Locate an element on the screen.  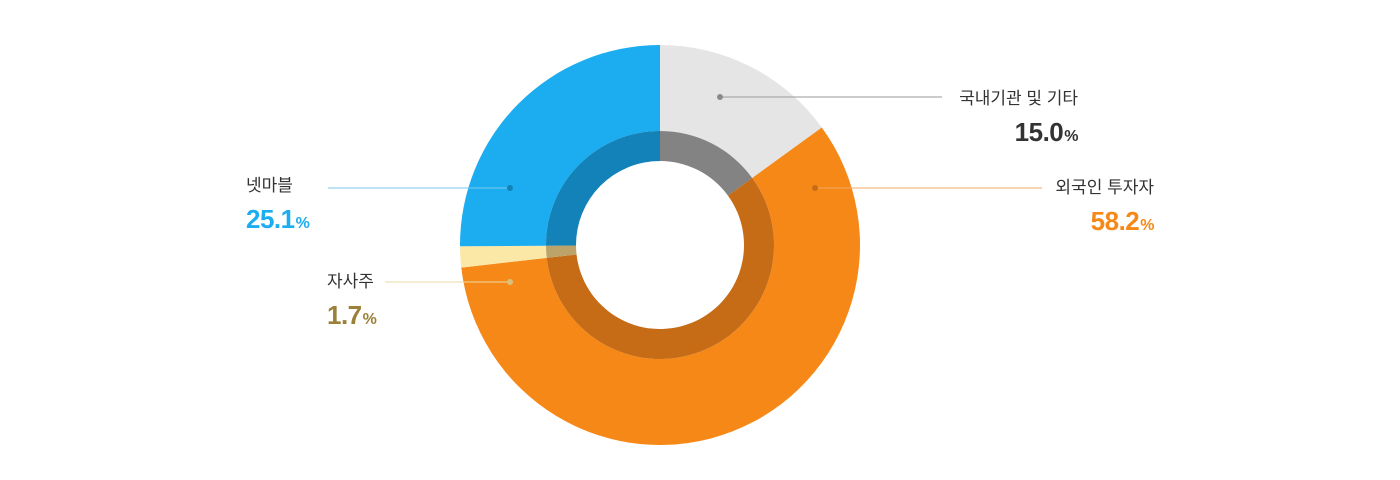
label-foreign-investors-unit: % is located at coordinates (1147, 225).